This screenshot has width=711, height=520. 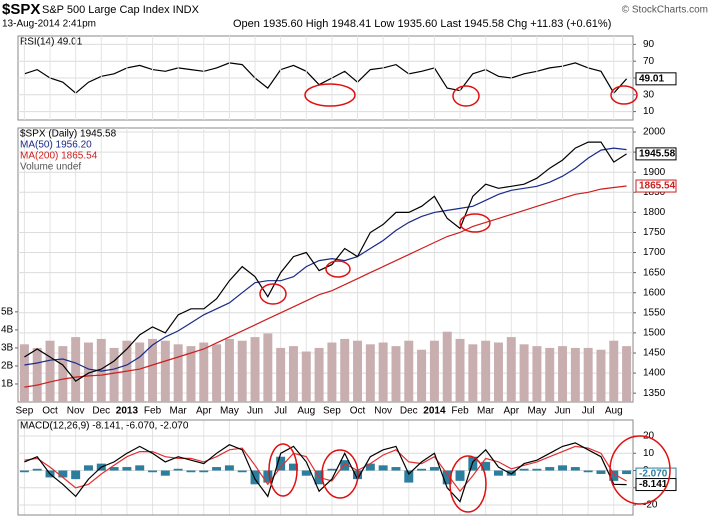 I want to click on y-tick-label: 1550, so click(x=654, y=312).